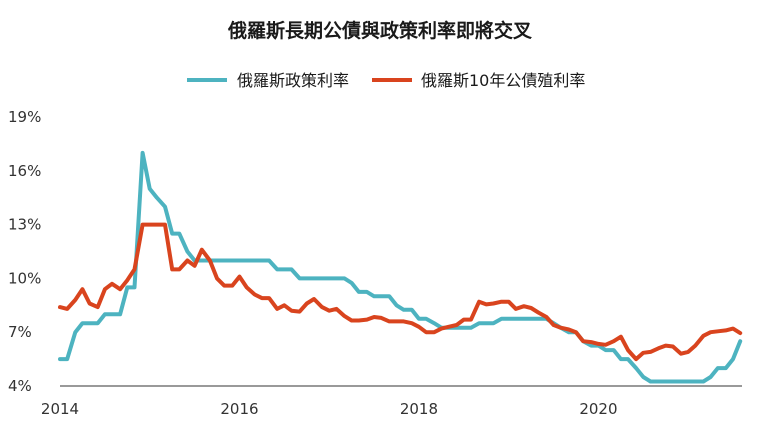 This screenshot has width=760, height=430. Describe the element at coordinates (24, 278) in the screenshot. I see `y-tick-label: 10%` at that location.